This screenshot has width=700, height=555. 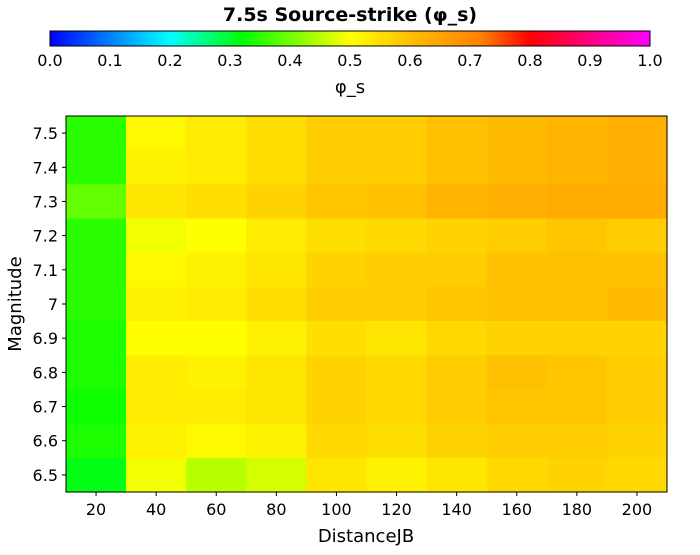 What do you see at coordinates (45, 407) in the screenshot?
I see `y-tick-label: 6.7` at bounding box center [45, 407].